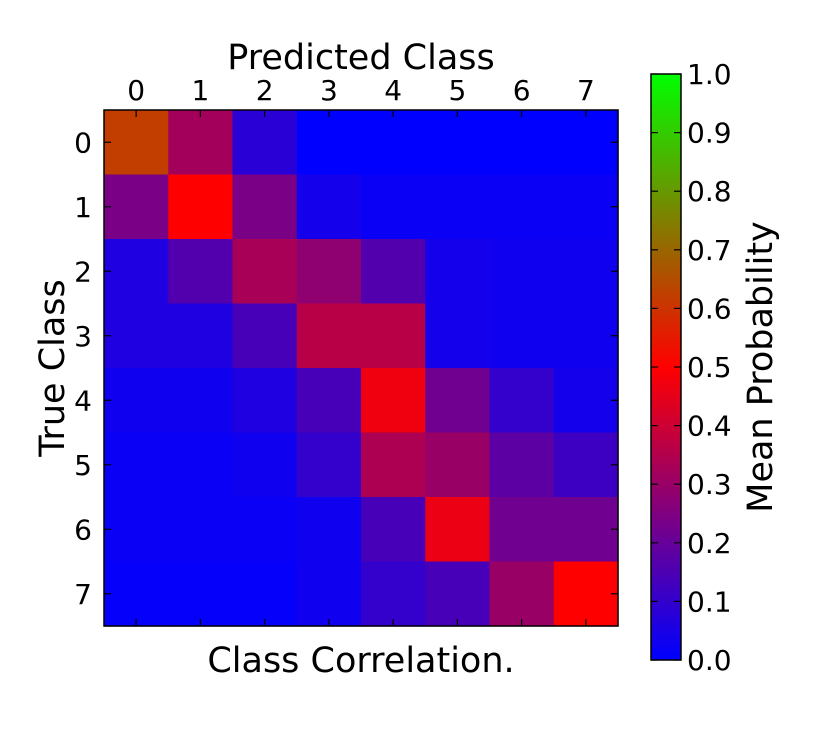 The image size is (830, 738). What do you see at coordinates (457, 90) in the screenshot?
I see `x-tick-label: 5` at bounding box center [457, 90].